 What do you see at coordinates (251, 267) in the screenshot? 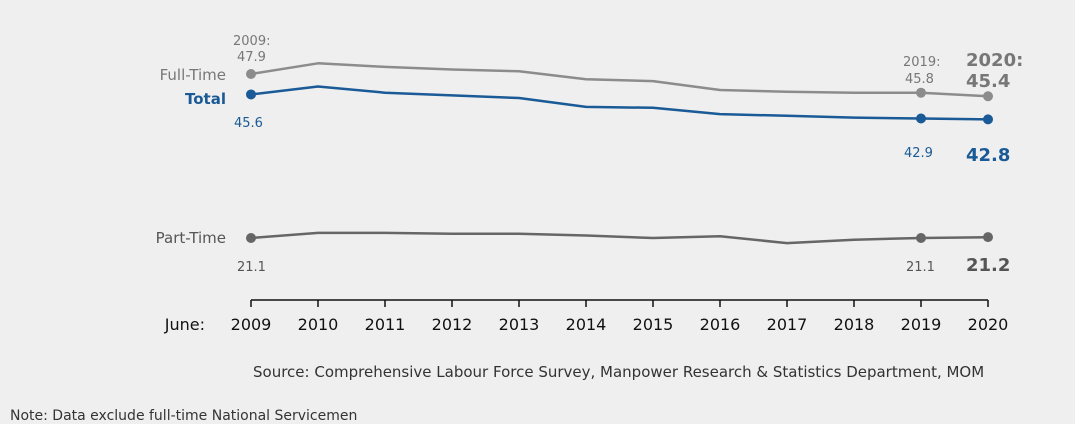
I see `pt-start-value: 21.1` at bounding box center [251, 267].